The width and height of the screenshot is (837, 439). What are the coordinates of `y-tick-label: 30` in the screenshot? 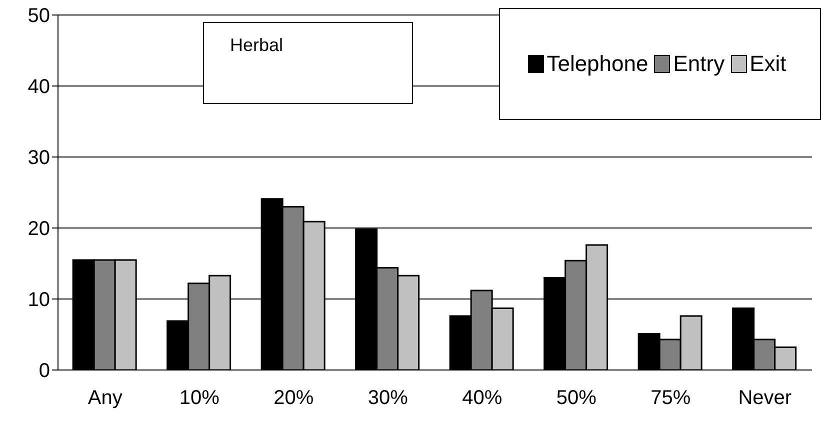 It's located at (39, 158).